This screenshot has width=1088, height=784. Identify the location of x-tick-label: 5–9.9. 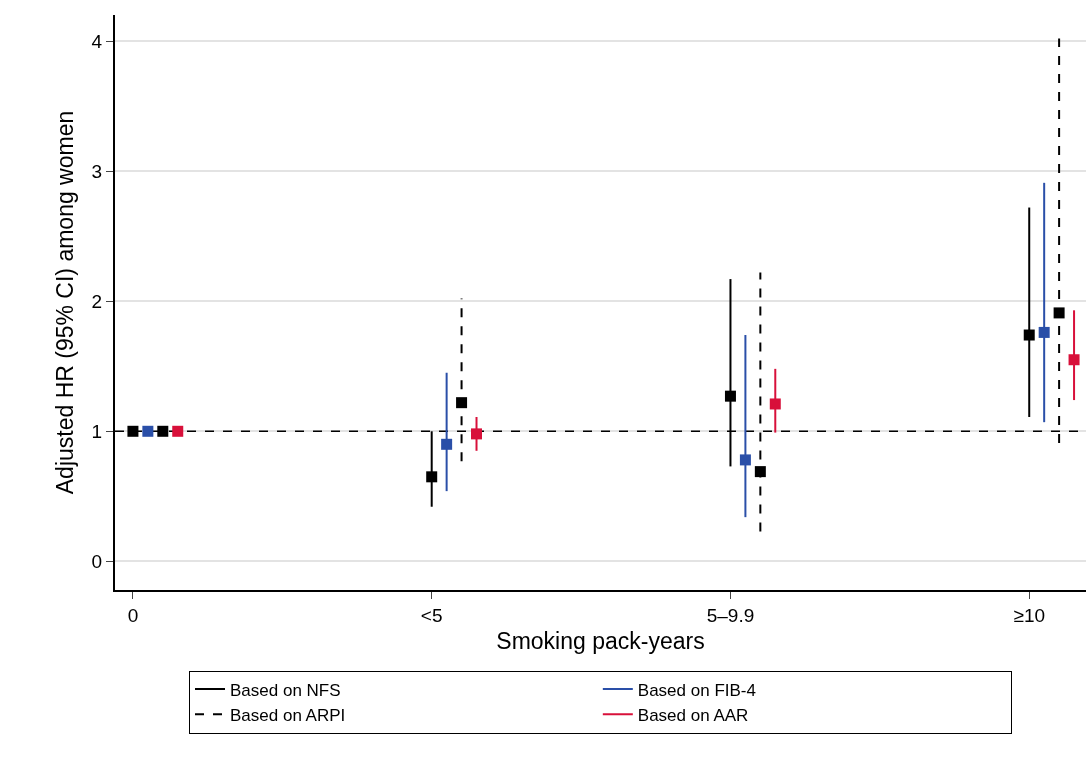
(730, 615).